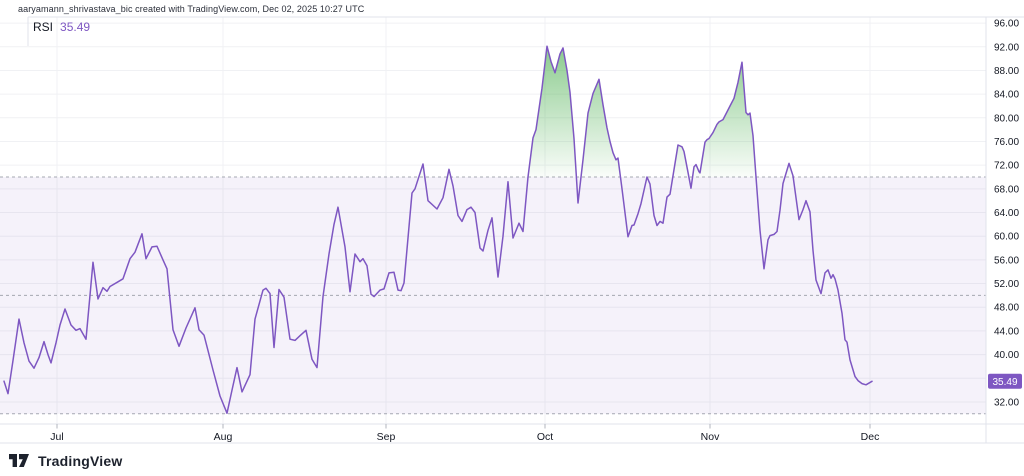 The image size is (1024, 476). What do you see at coordinates (1006, 189) in the screenshot?
I see `y-axis-label: 68.00` at bounding box center [1006, 189].